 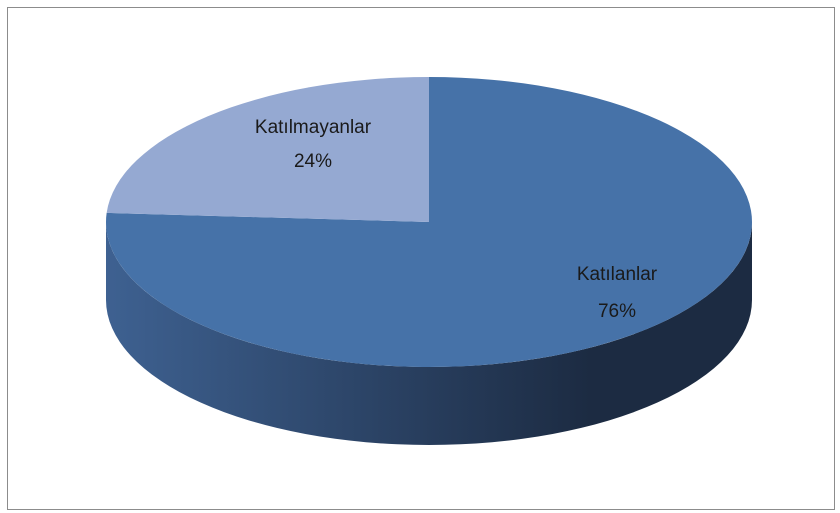 What do you see at coordinates (268, 149) in the screenshot?
I see `pie-slice` at bounding box center [268, 149].